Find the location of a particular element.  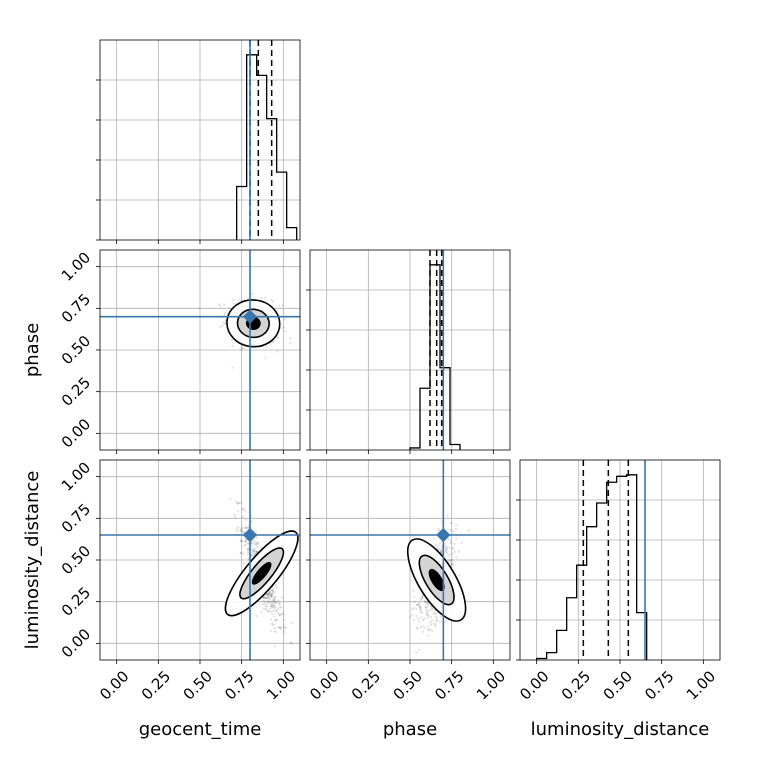

x-tick-label: 0.50 is located at coordinates (408, 685).